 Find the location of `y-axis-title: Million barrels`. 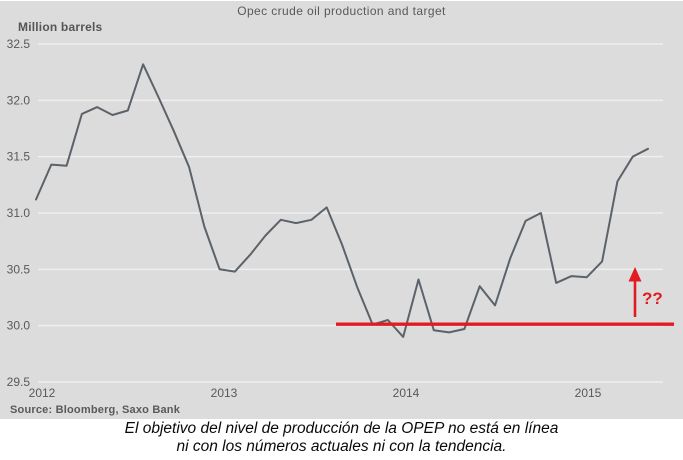

y-axis-title: Million barrels is located at coordinates (60, 27).